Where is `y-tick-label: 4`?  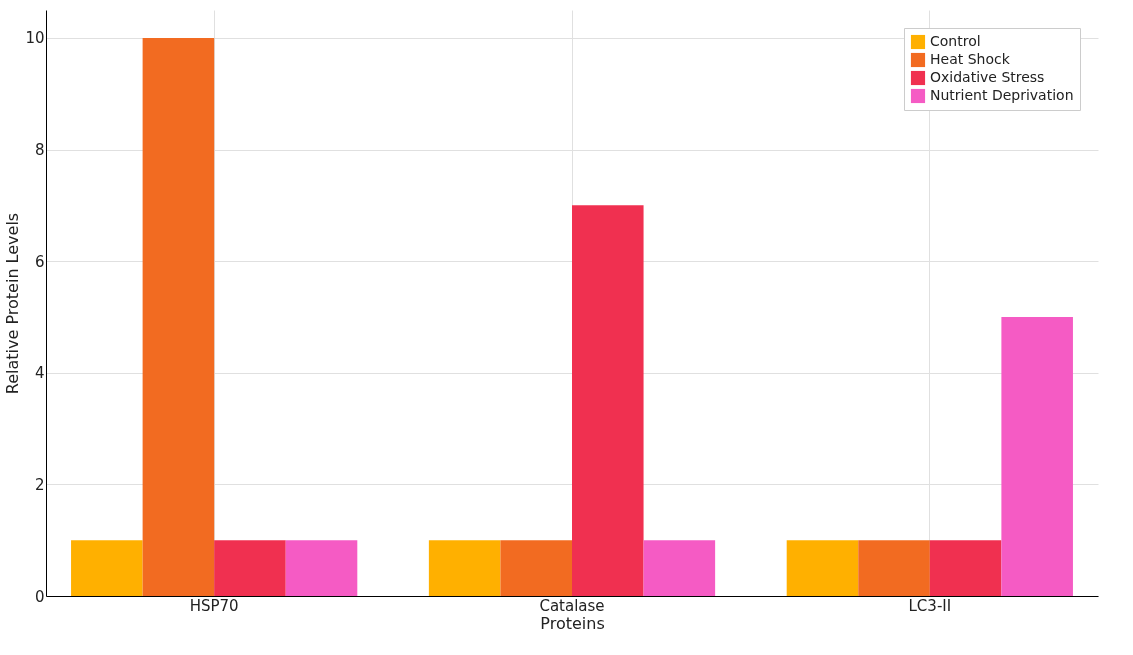
y-tick-label: 4 is located at coordinates (39, 373).